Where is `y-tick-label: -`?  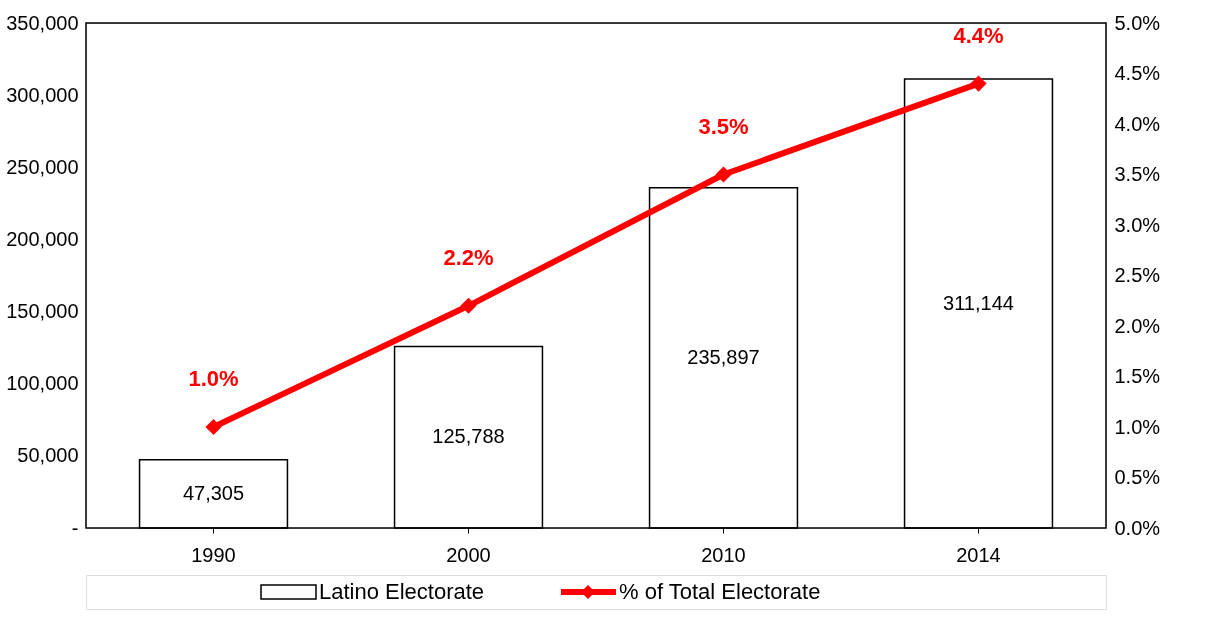 y-tick-label: - is located at coordinates (75, 527).